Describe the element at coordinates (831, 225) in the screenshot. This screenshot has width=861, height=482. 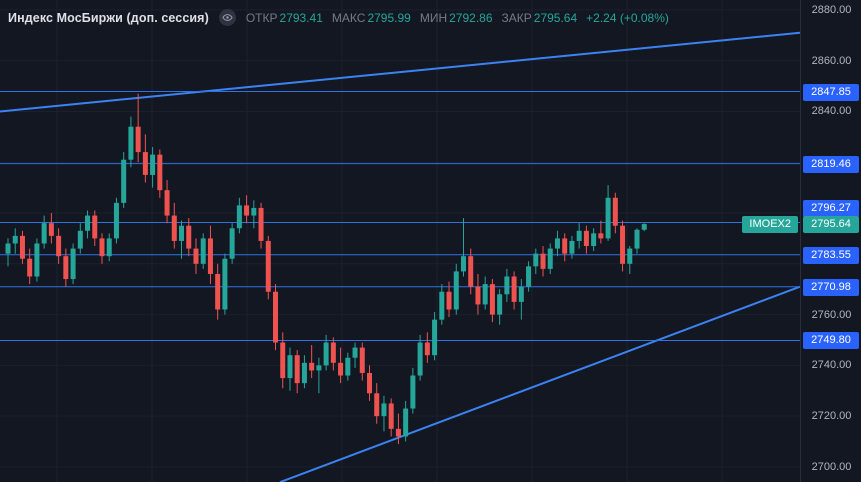
I see `last-price-label: 2795.64` at that location.